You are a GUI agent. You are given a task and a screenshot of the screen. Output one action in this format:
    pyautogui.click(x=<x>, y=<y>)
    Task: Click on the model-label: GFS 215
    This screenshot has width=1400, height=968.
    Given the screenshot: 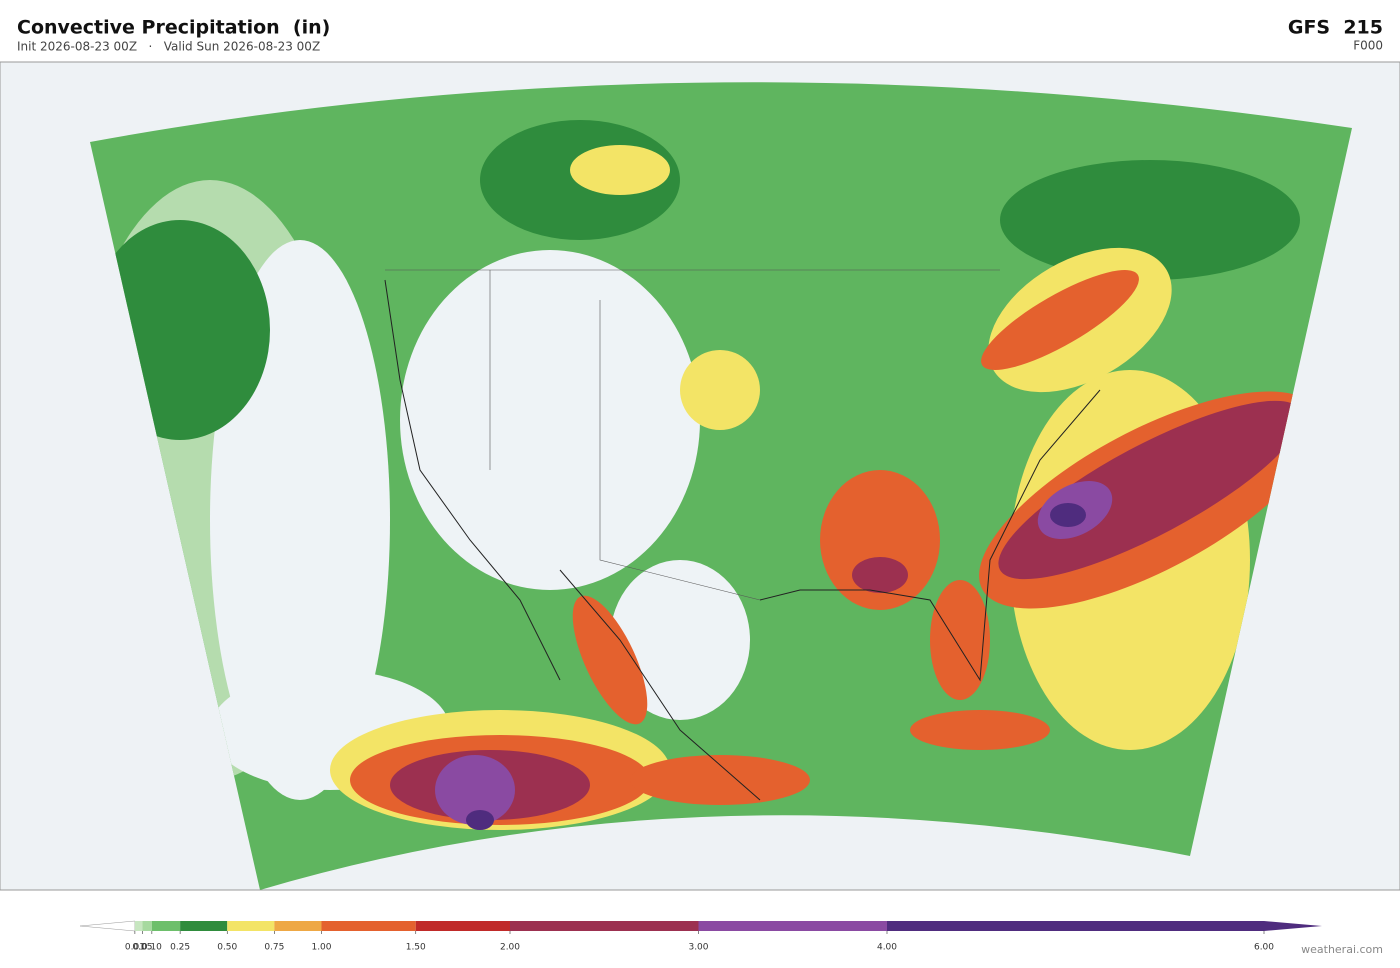 What is the action you would take?
    pyautogui.click(x=1335, y=28)
    